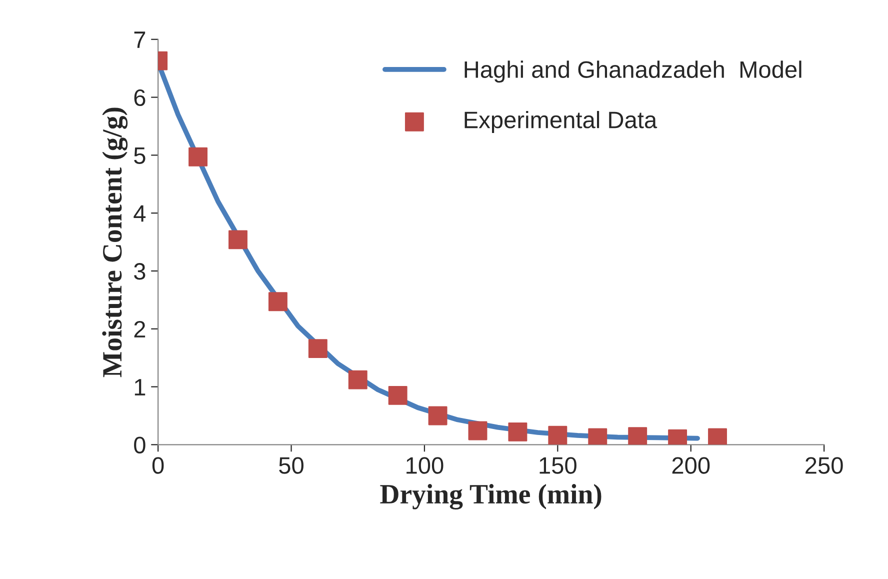 The width and height of the screenshot is (888, 579). I want to click on y-axis-title: Moisture Content (g/g), so click(115, 243).